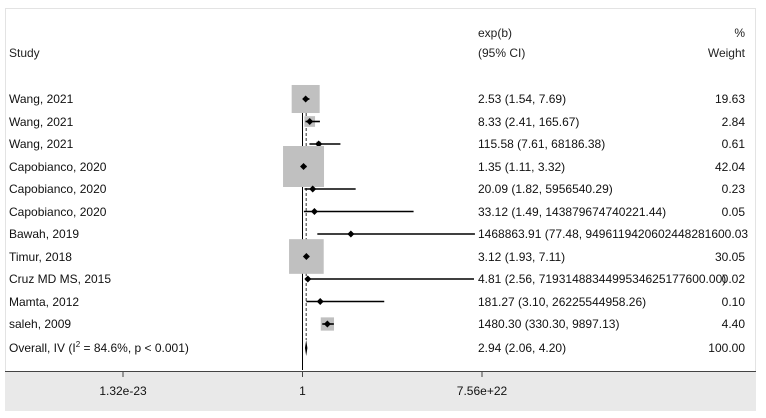  I want to click on header-effect-bottom: (95% CI), so click(502, 53).